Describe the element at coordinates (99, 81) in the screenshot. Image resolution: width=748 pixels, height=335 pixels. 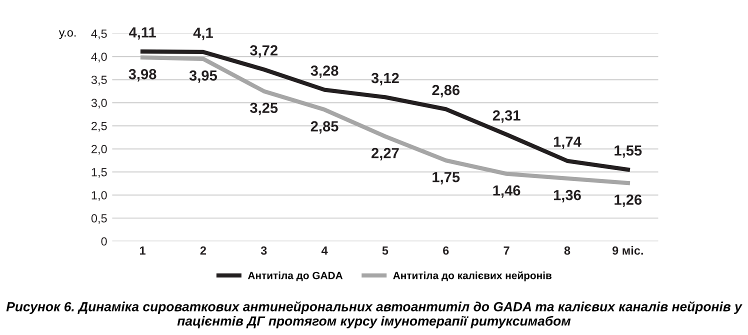
I see `y-tick-label: 3,5` at that location.